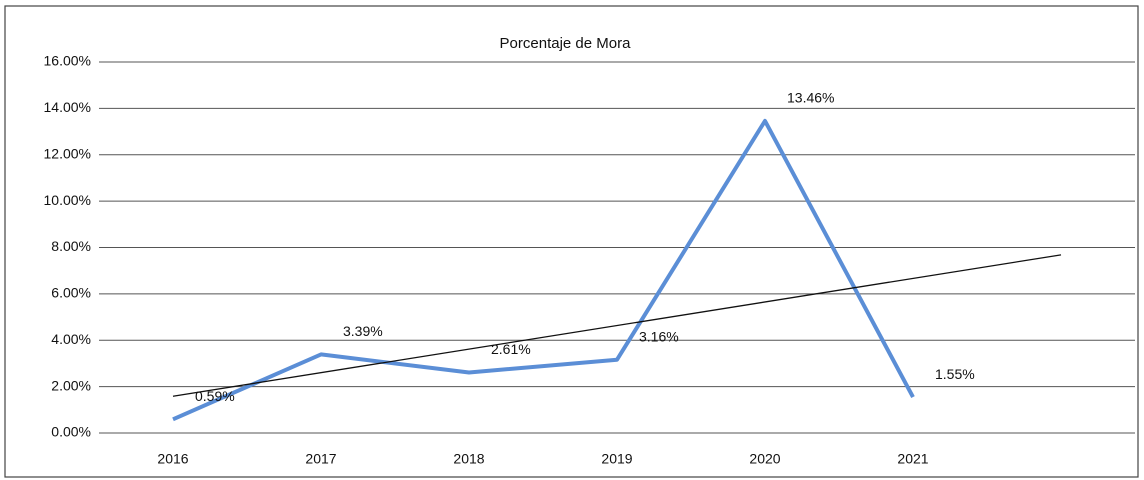 Image resolution: width=1144 pixels, height=480 pixels. Describe the element at coordinates (172, 459) in the screenshot. I see `x-tick-label: 2016` at that location.